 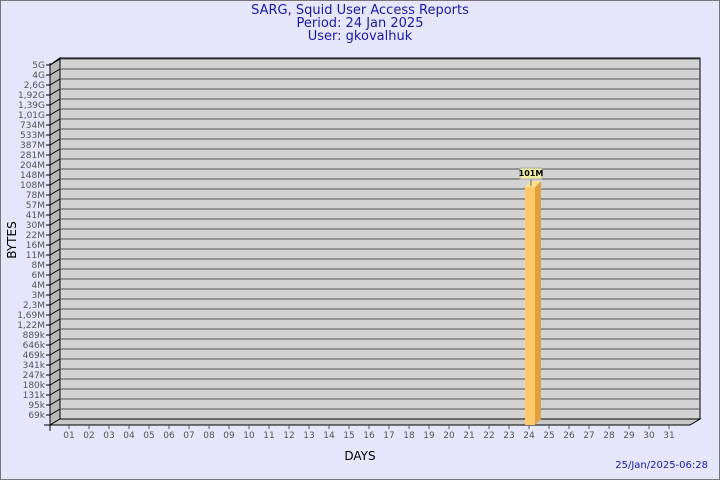 What do you see at coordinates (34, 86) in the screenshot?
I see `y-tick-label: 2,6G` at bounding box center [34, 86].